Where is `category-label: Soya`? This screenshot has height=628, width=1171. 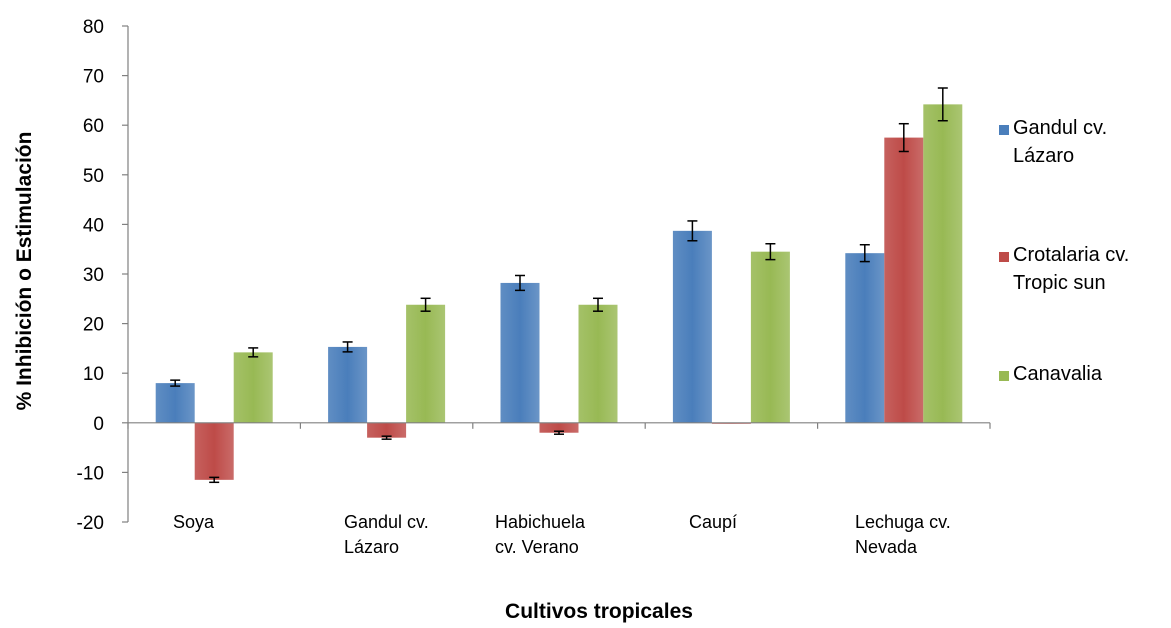 category-label: Soya is located at coordinates (194, 522).